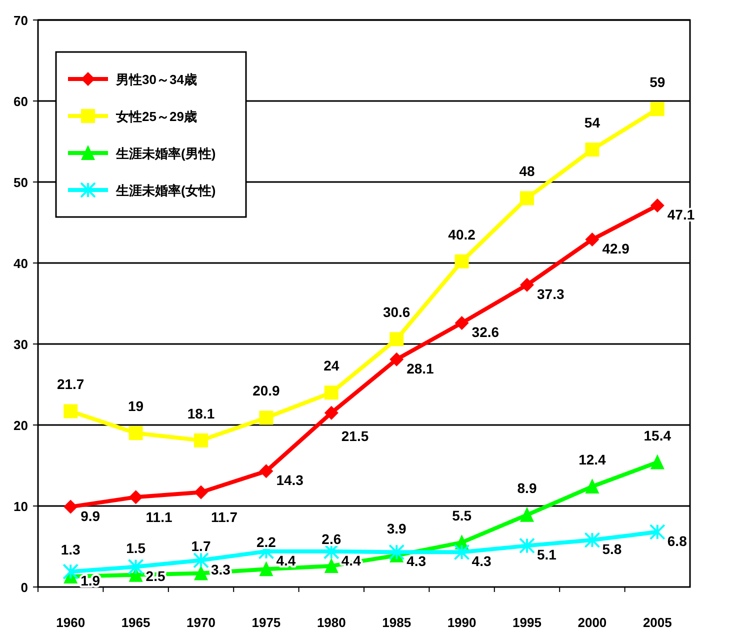 The width and height of the screenshot is (747, 641). I want to click on legend-label: 生涯未婚率(女性), so click(165, 190).